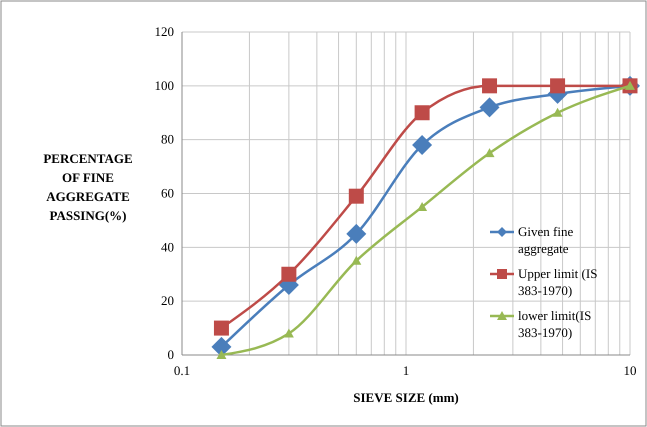  What do you see at coordinates (630, 370) in the screenshot?
I see `x-tick-label: 10` at bounding box center [630, 370].